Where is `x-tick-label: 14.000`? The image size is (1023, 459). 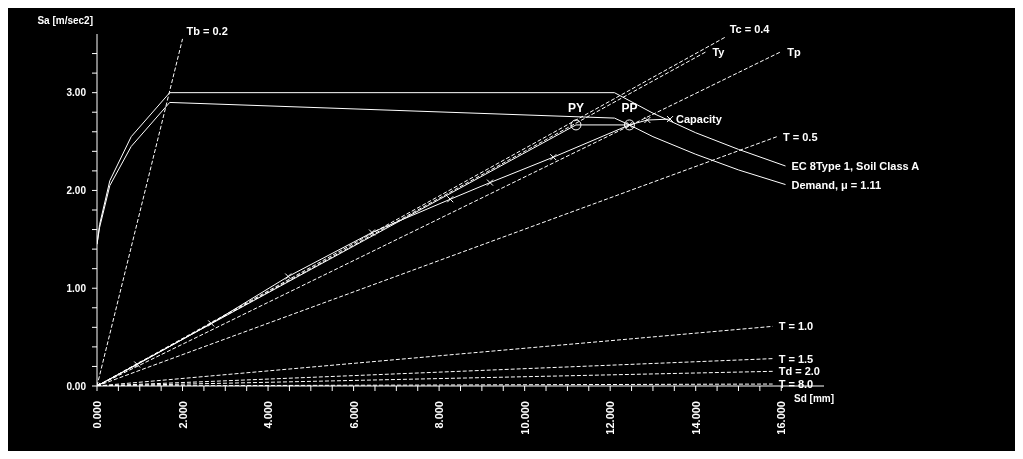 x-tick-label: 14.000 is located at coordinates (695, 418).